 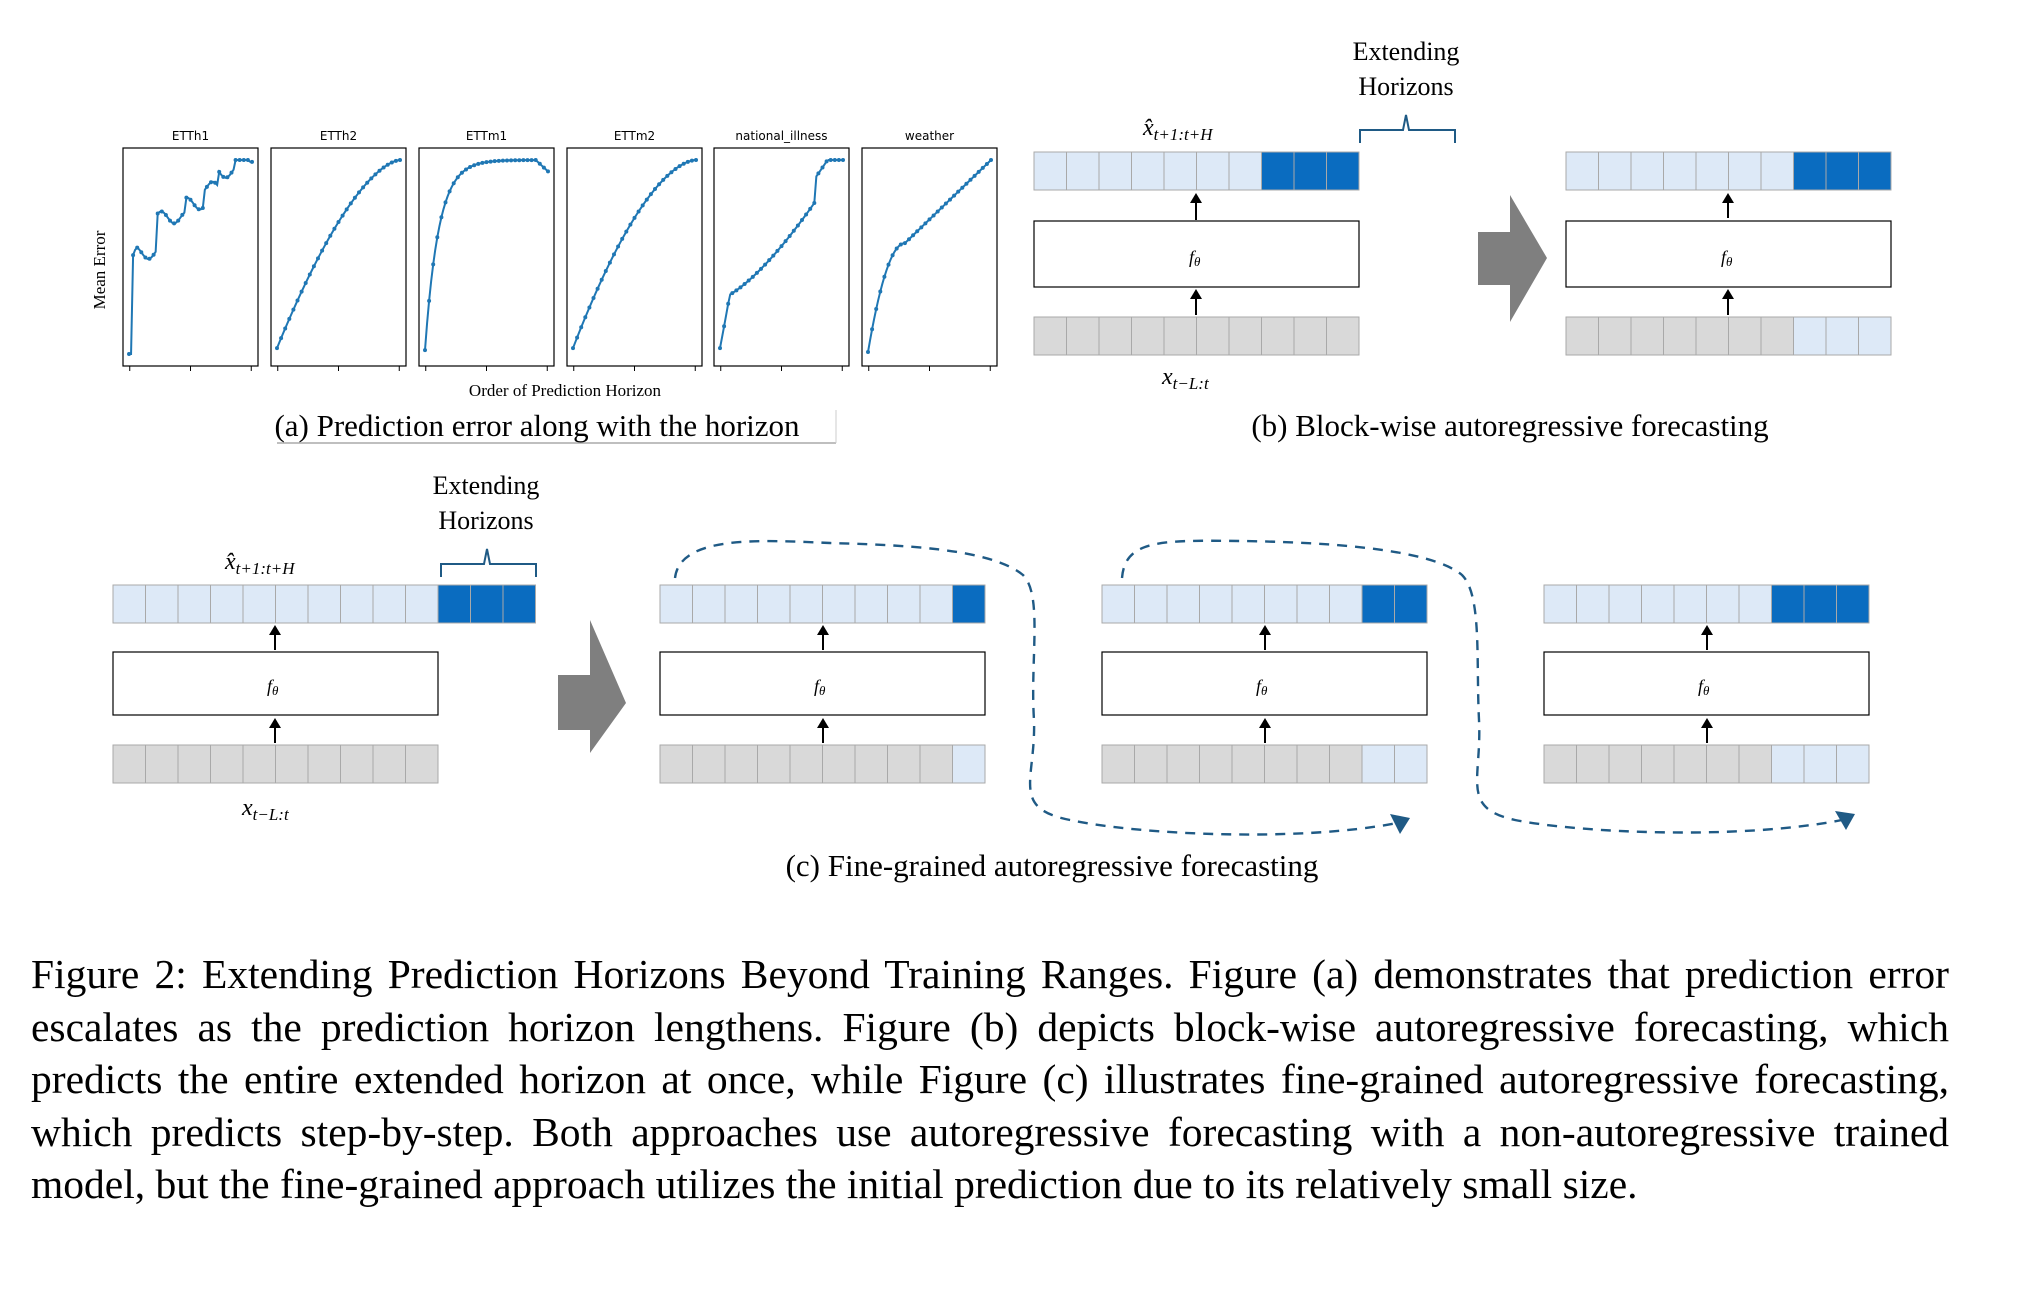 I want to click on subplot-frame, so click(x=781, y=257).